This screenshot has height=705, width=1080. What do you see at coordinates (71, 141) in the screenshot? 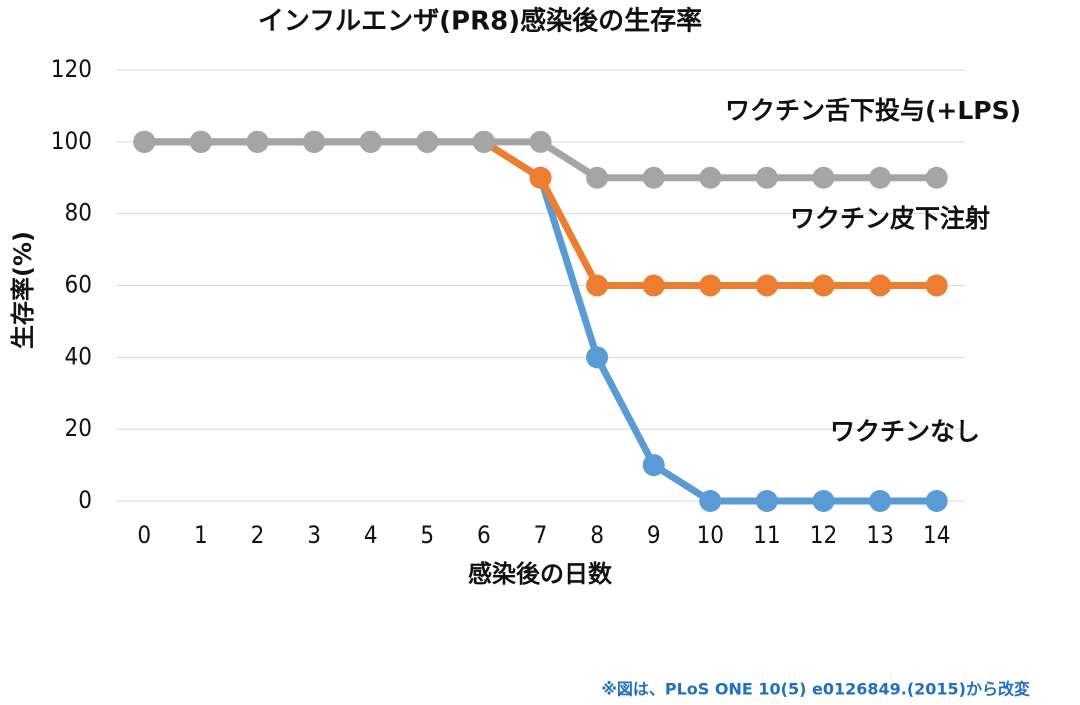
I see `y-tick-label: 100` at bounding box center [71, 141].